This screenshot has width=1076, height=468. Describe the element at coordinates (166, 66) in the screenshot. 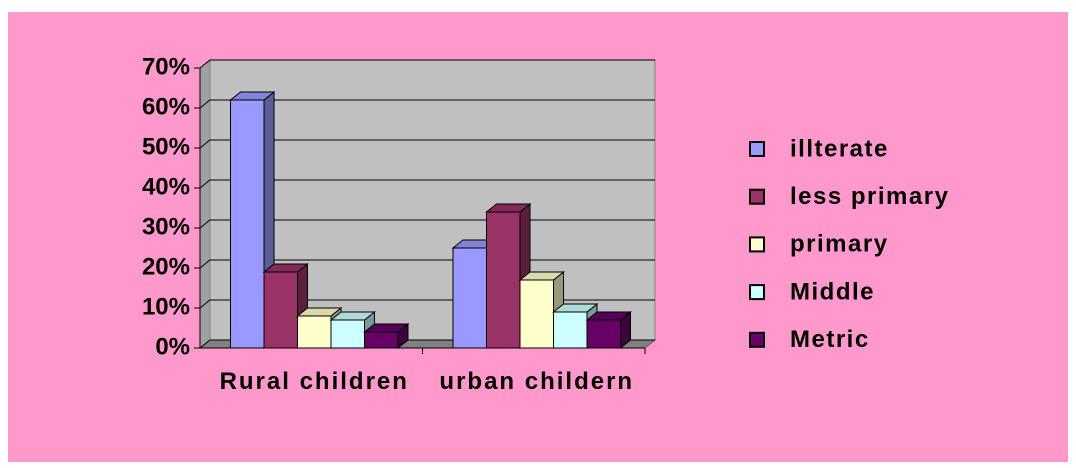

I see `y-tick-label: 70%` at that location.